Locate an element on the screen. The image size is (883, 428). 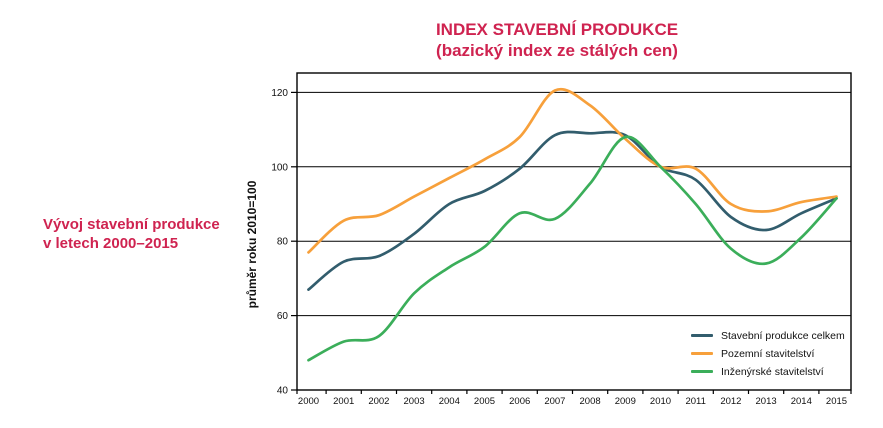
x-tick-label: 2012 is located at coordinates (730, 401).